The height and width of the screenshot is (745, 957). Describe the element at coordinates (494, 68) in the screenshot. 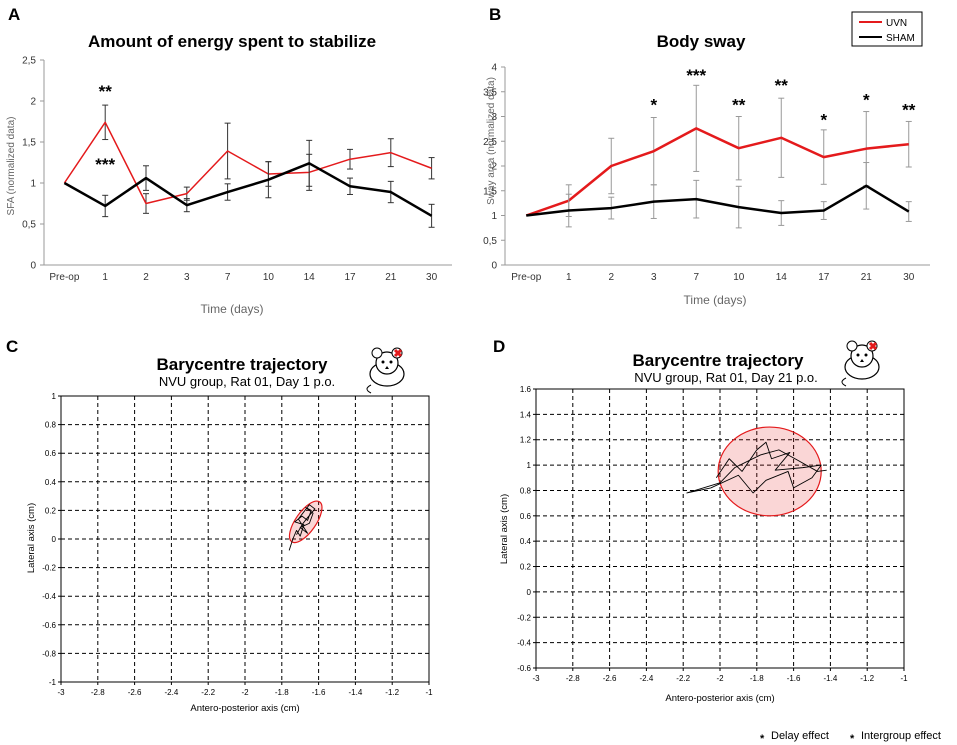

I see `y-tick-label: 4` at that location.